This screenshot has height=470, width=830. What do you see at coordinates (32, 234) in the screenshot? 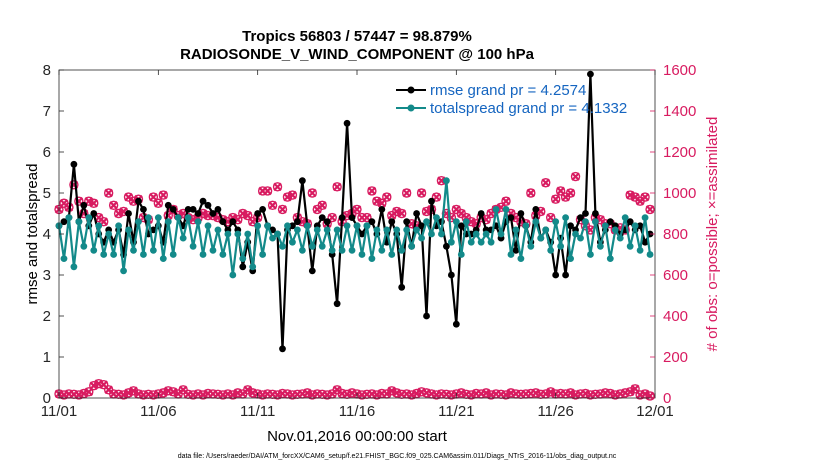
I see `y-axis-label: rmse and totalspread` at bounding box center [32, 234].